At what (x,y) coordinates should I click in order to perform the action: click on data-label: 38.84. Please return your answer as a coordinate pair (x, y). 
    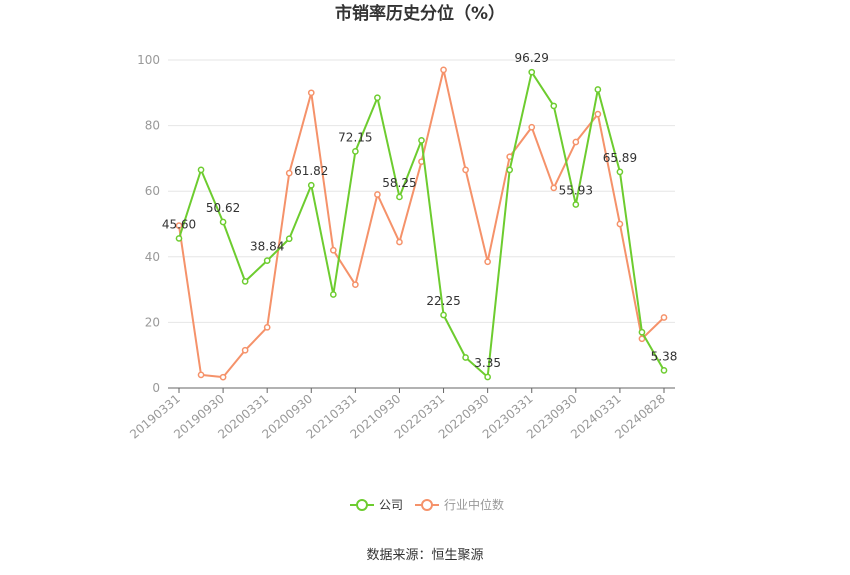
    Looking at the image, I should click on (267, 247).